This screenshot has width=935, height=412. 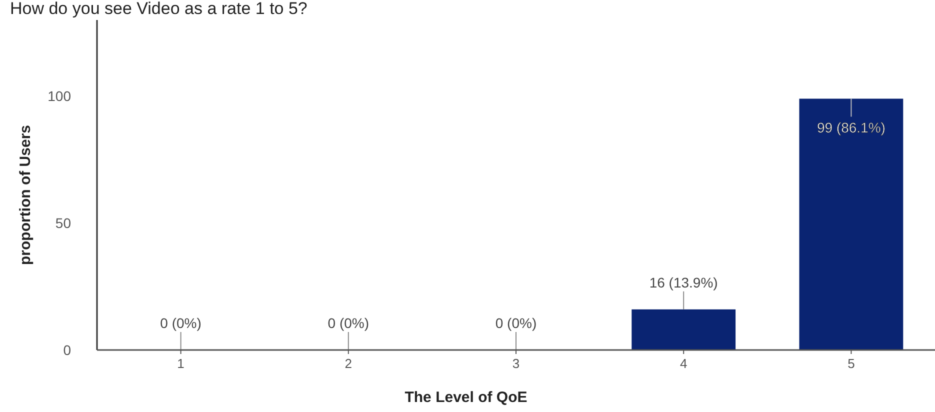 What do you see at coordinates (63, 222) in the screenshot?
I see `y-tick-label: 50` at bounding box center [63, 222].